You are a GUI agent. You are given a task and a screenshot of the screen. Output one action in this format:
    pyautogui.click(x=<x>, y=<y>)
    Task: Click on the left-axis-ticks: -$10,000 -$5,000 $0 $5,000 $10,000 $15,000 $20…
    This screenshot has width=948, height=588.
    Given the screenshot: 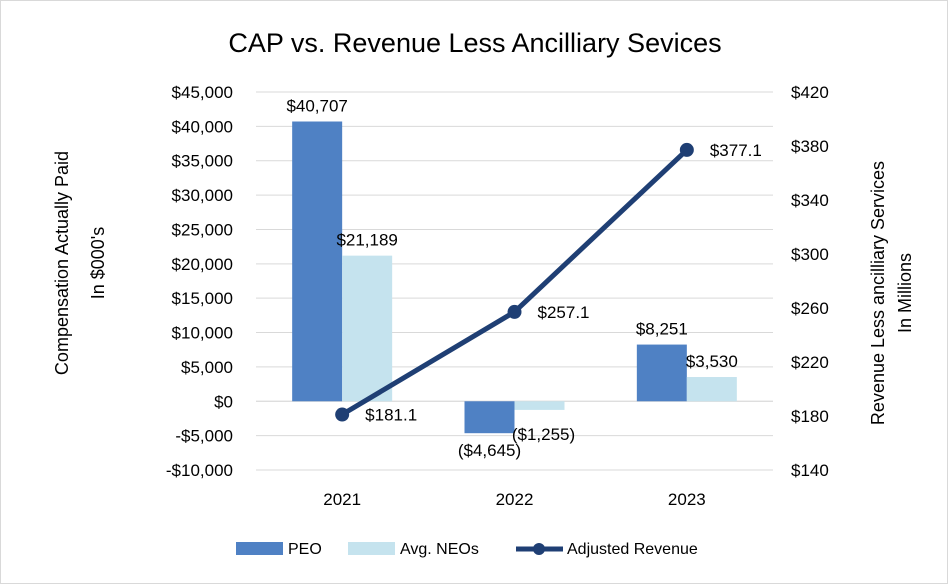 What is the action you would take?
    pyautogui.click(x=199, y=281)
    